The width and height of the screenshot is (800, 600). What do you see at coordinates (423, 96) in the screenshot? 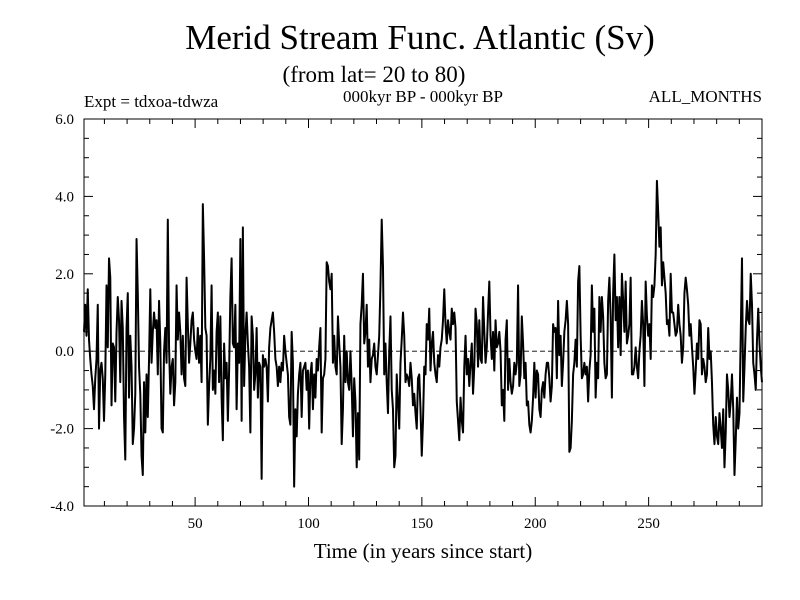
I see `period-label: 000kyr BP - 000kyr BP` at bounding box center [423, 96].